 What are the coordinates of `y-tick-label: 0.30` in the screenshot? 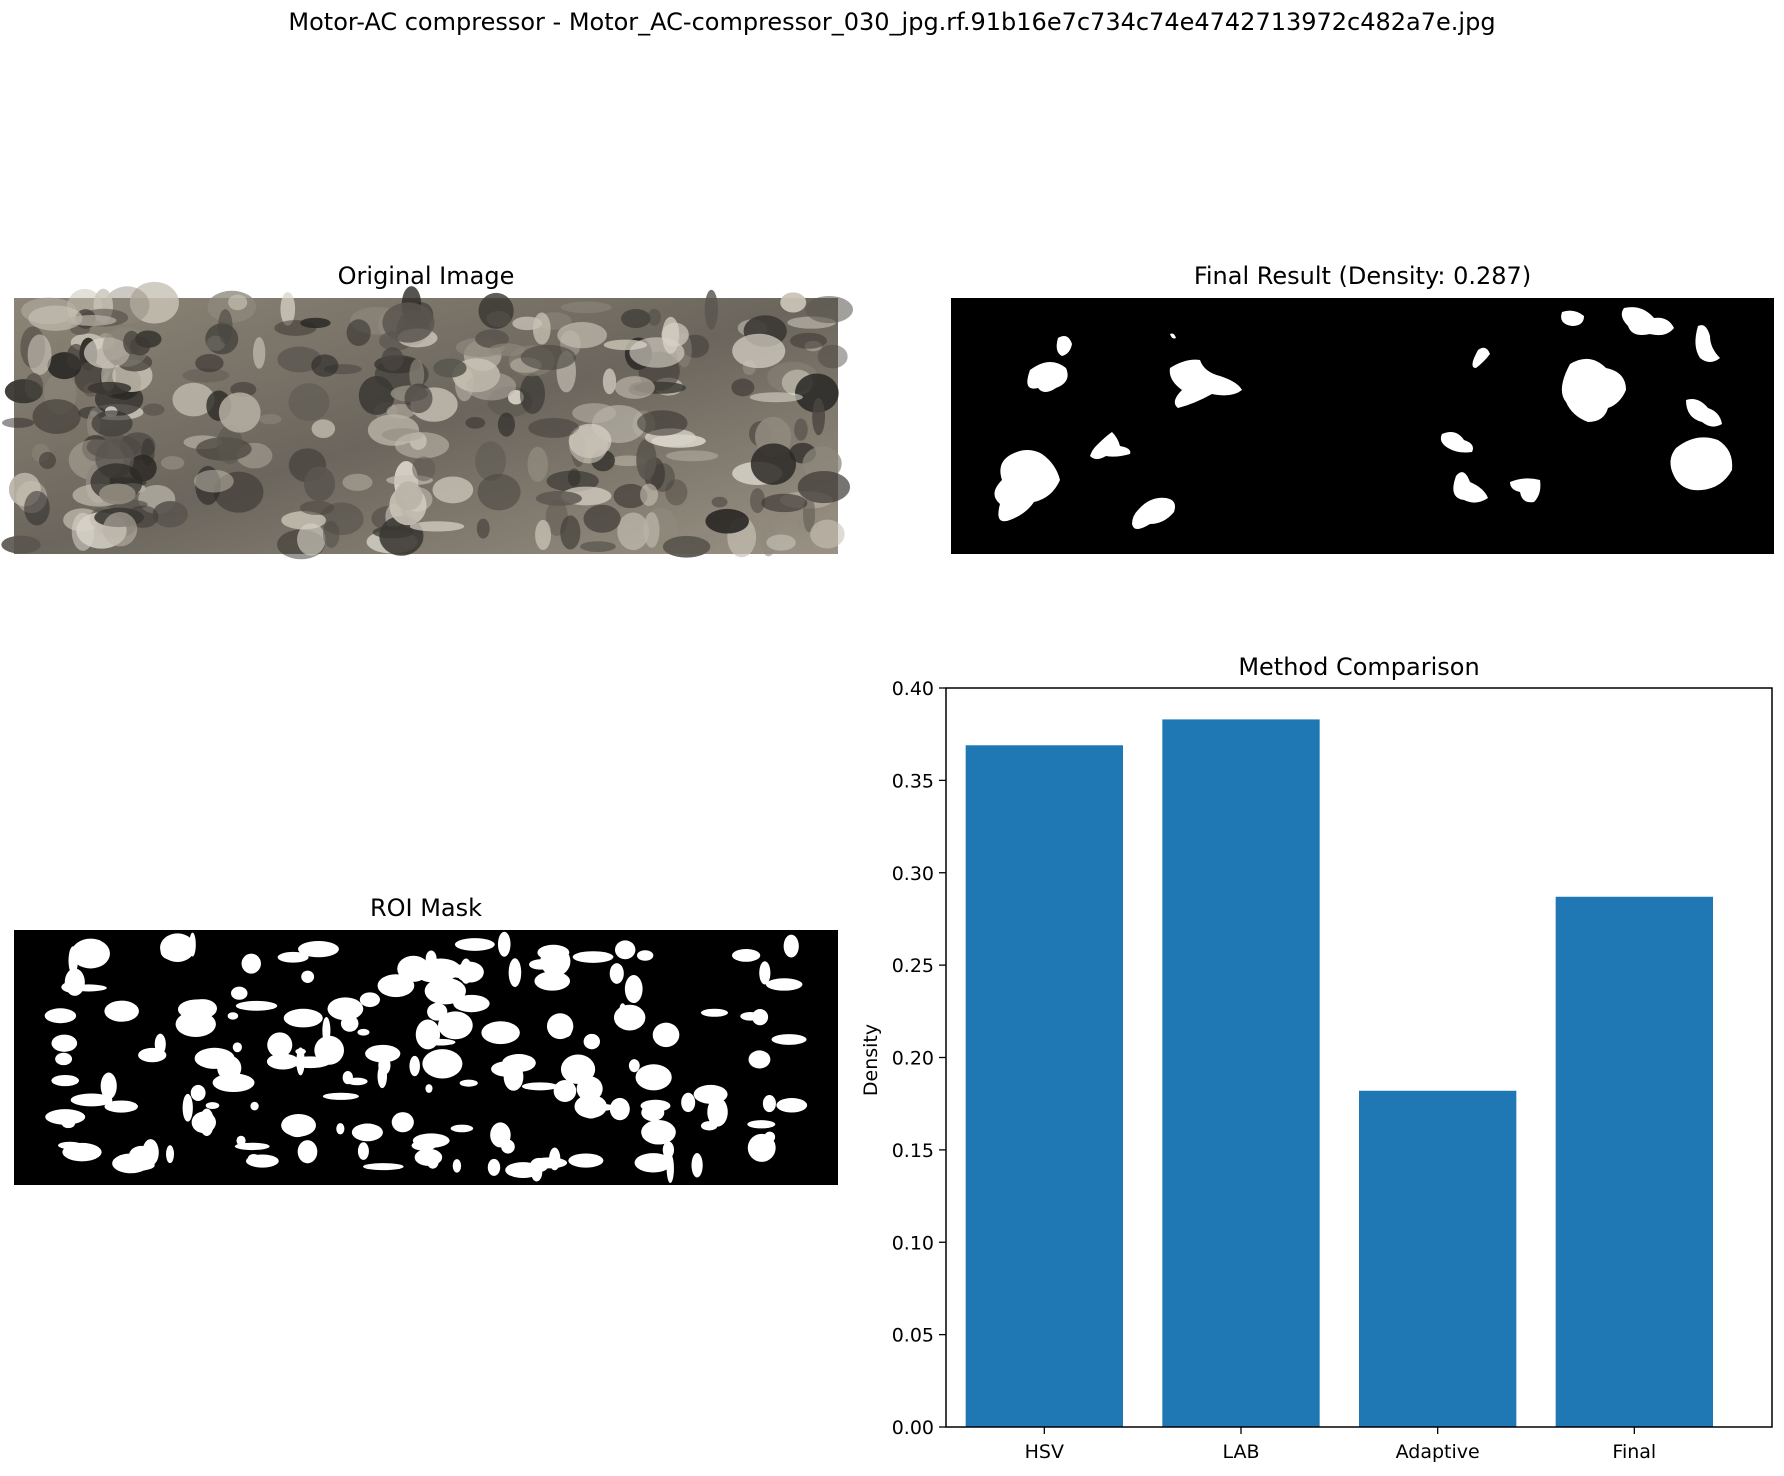 It's located at (913, 874).